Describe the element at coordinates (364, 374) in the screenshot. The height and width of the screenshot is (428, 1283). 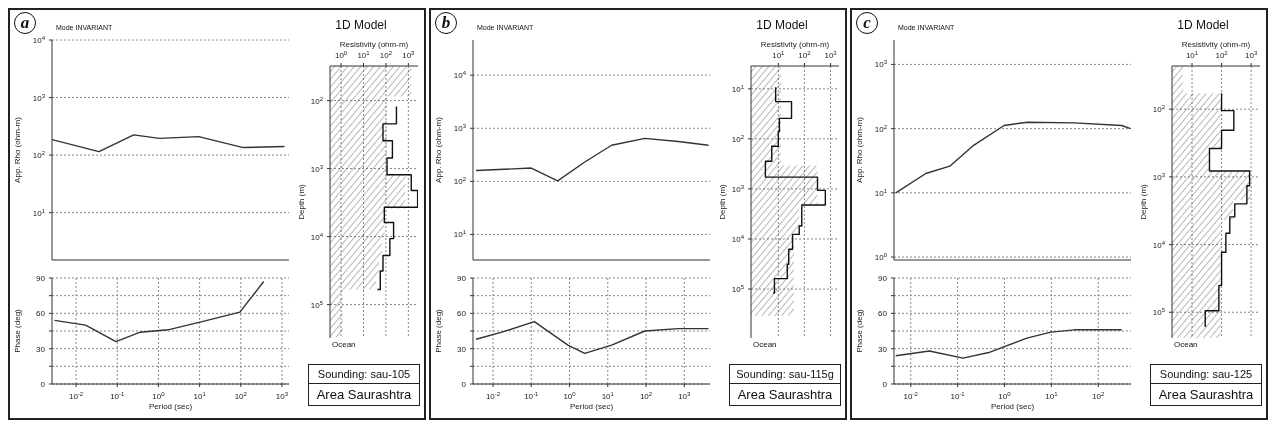
I see `text: Sounding: sau-105` at that location.